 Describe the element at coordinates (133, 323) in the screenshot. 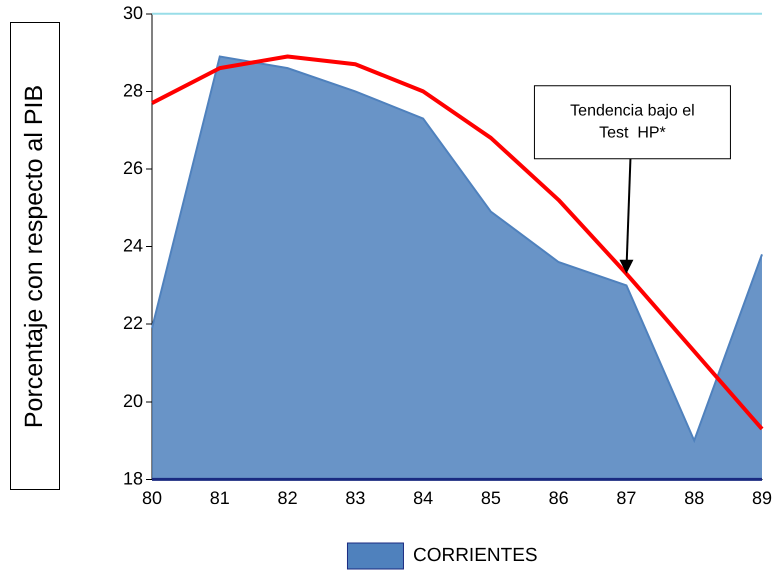

I see `y-tick-label: 22` at that location.